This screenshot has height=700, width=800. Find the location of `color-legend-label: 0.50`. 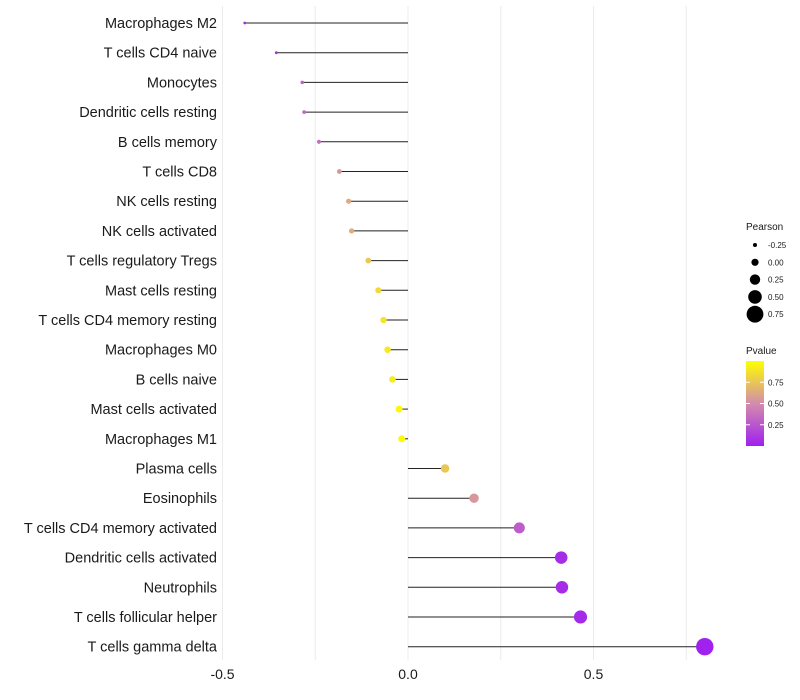

color-legend-label: 0.50 is located at coordinates (776, 404).